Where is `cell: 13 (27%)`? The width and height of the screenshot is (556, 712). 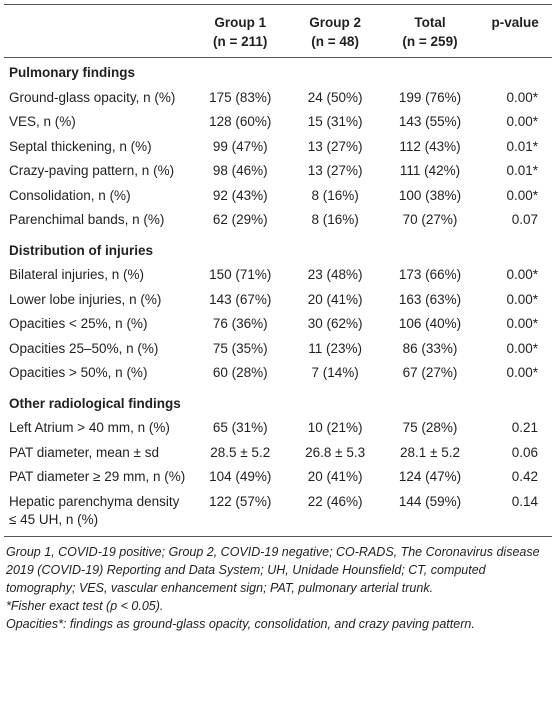 cell: 13 (27%) is located at coordinates (335, 146).